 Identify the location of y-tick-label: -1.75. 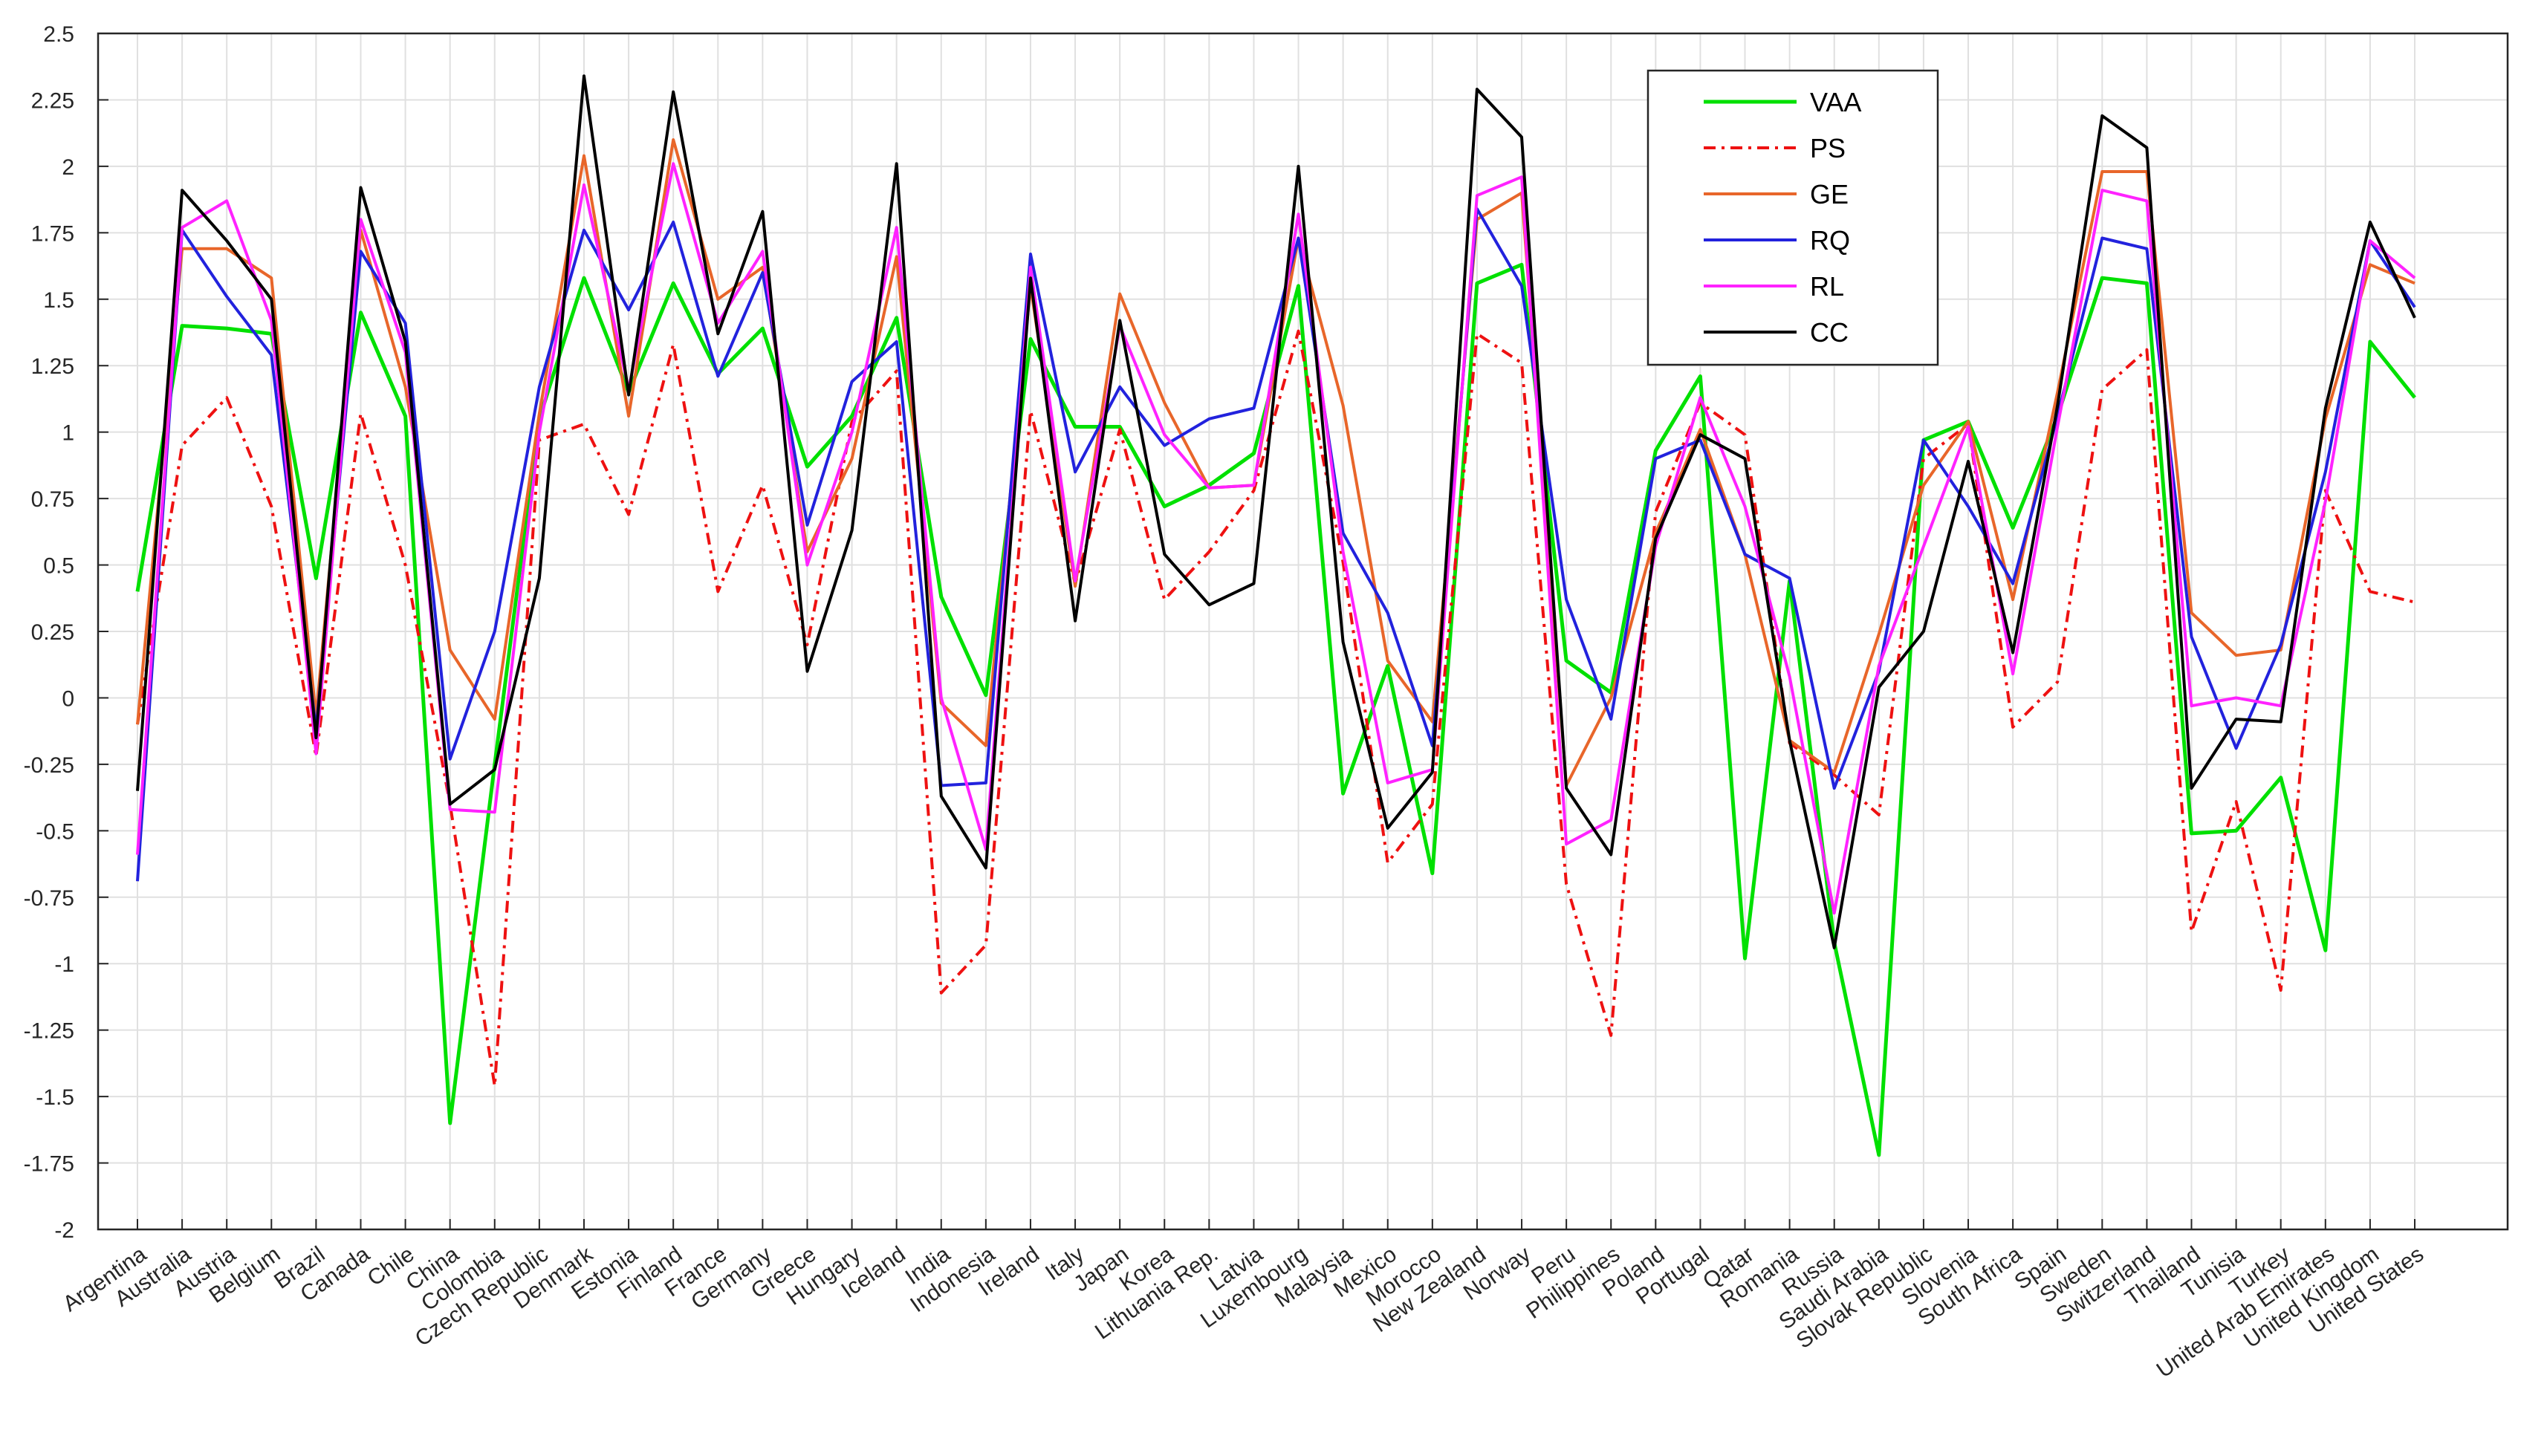
(49, 1165).